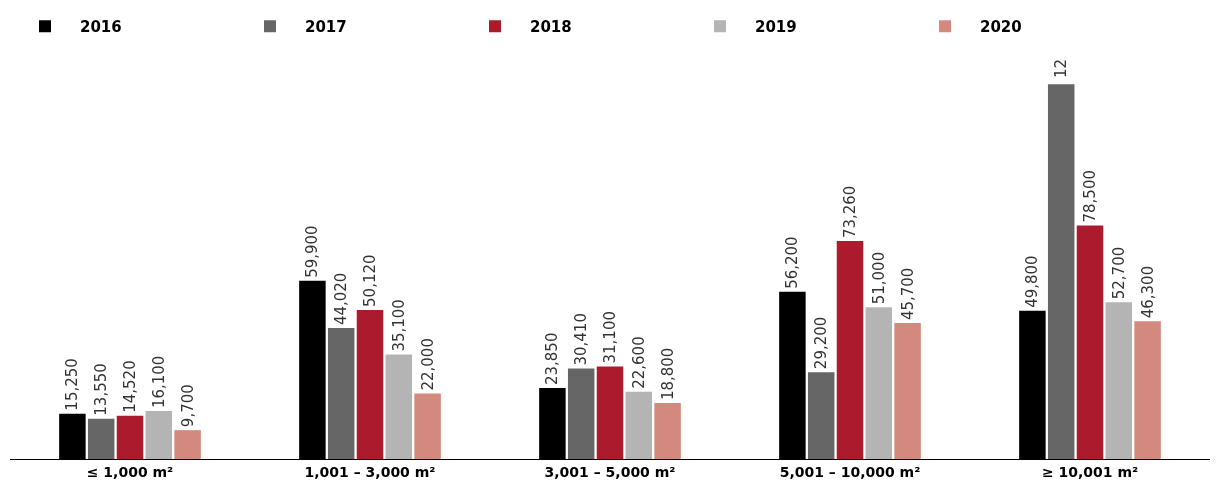 The image size is (1220, 497). I want to click on data-label: 45,700, so click(907, 294).